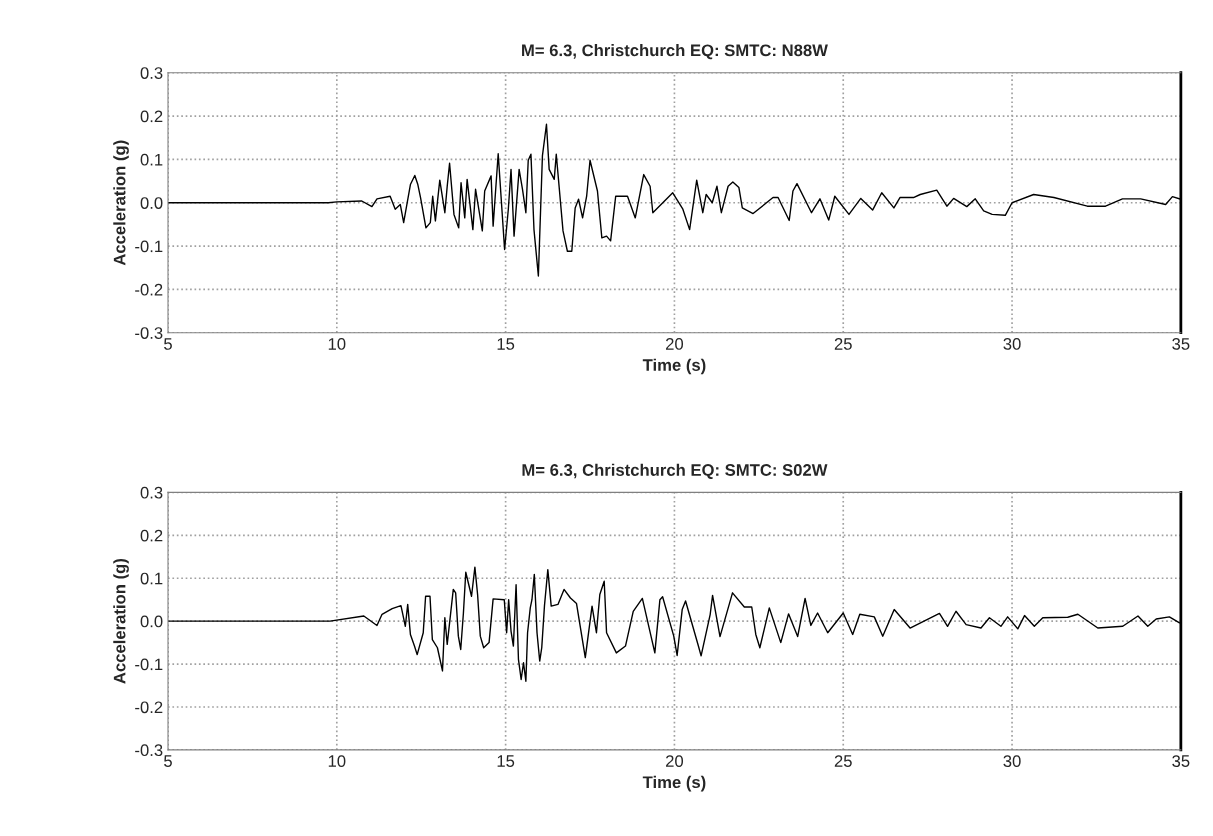 The image size is (1213, 836). What do you see at coordinates (675, 51) in the screenshot?
I see `chart-title: M= 6.3, Christchurch EQ: SMTC: N88W` at bounding box center [675, 51].